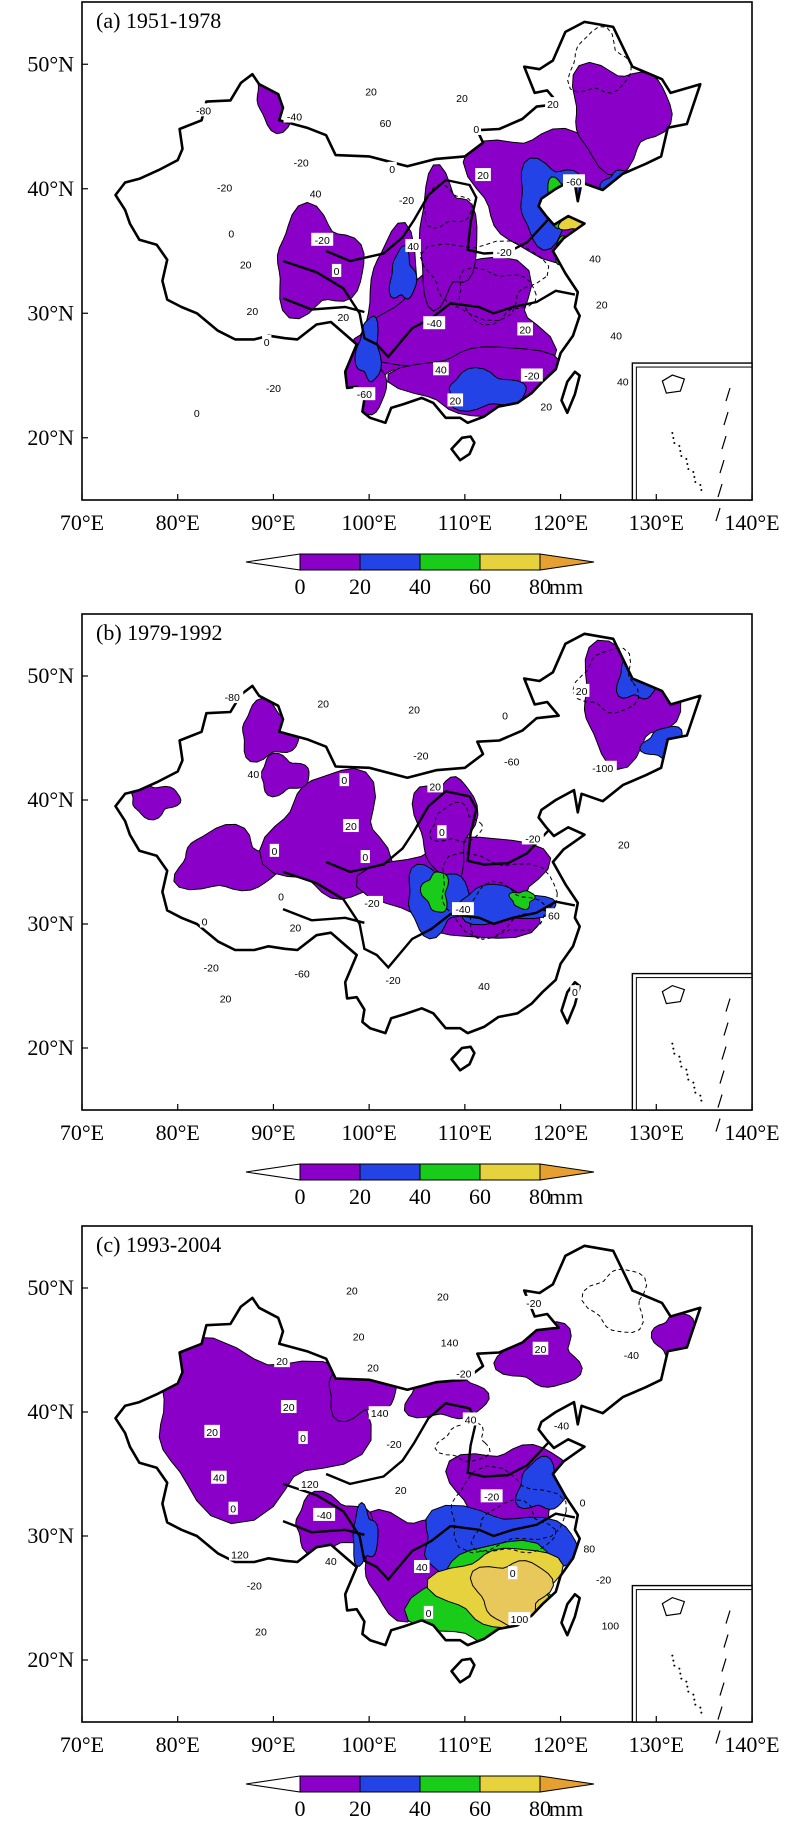 The height and width of the screenshot is (1834, 800). Describe the element at coordinates (694, 1656) in the screenshot. I see `inset-inner-frame` at that location.